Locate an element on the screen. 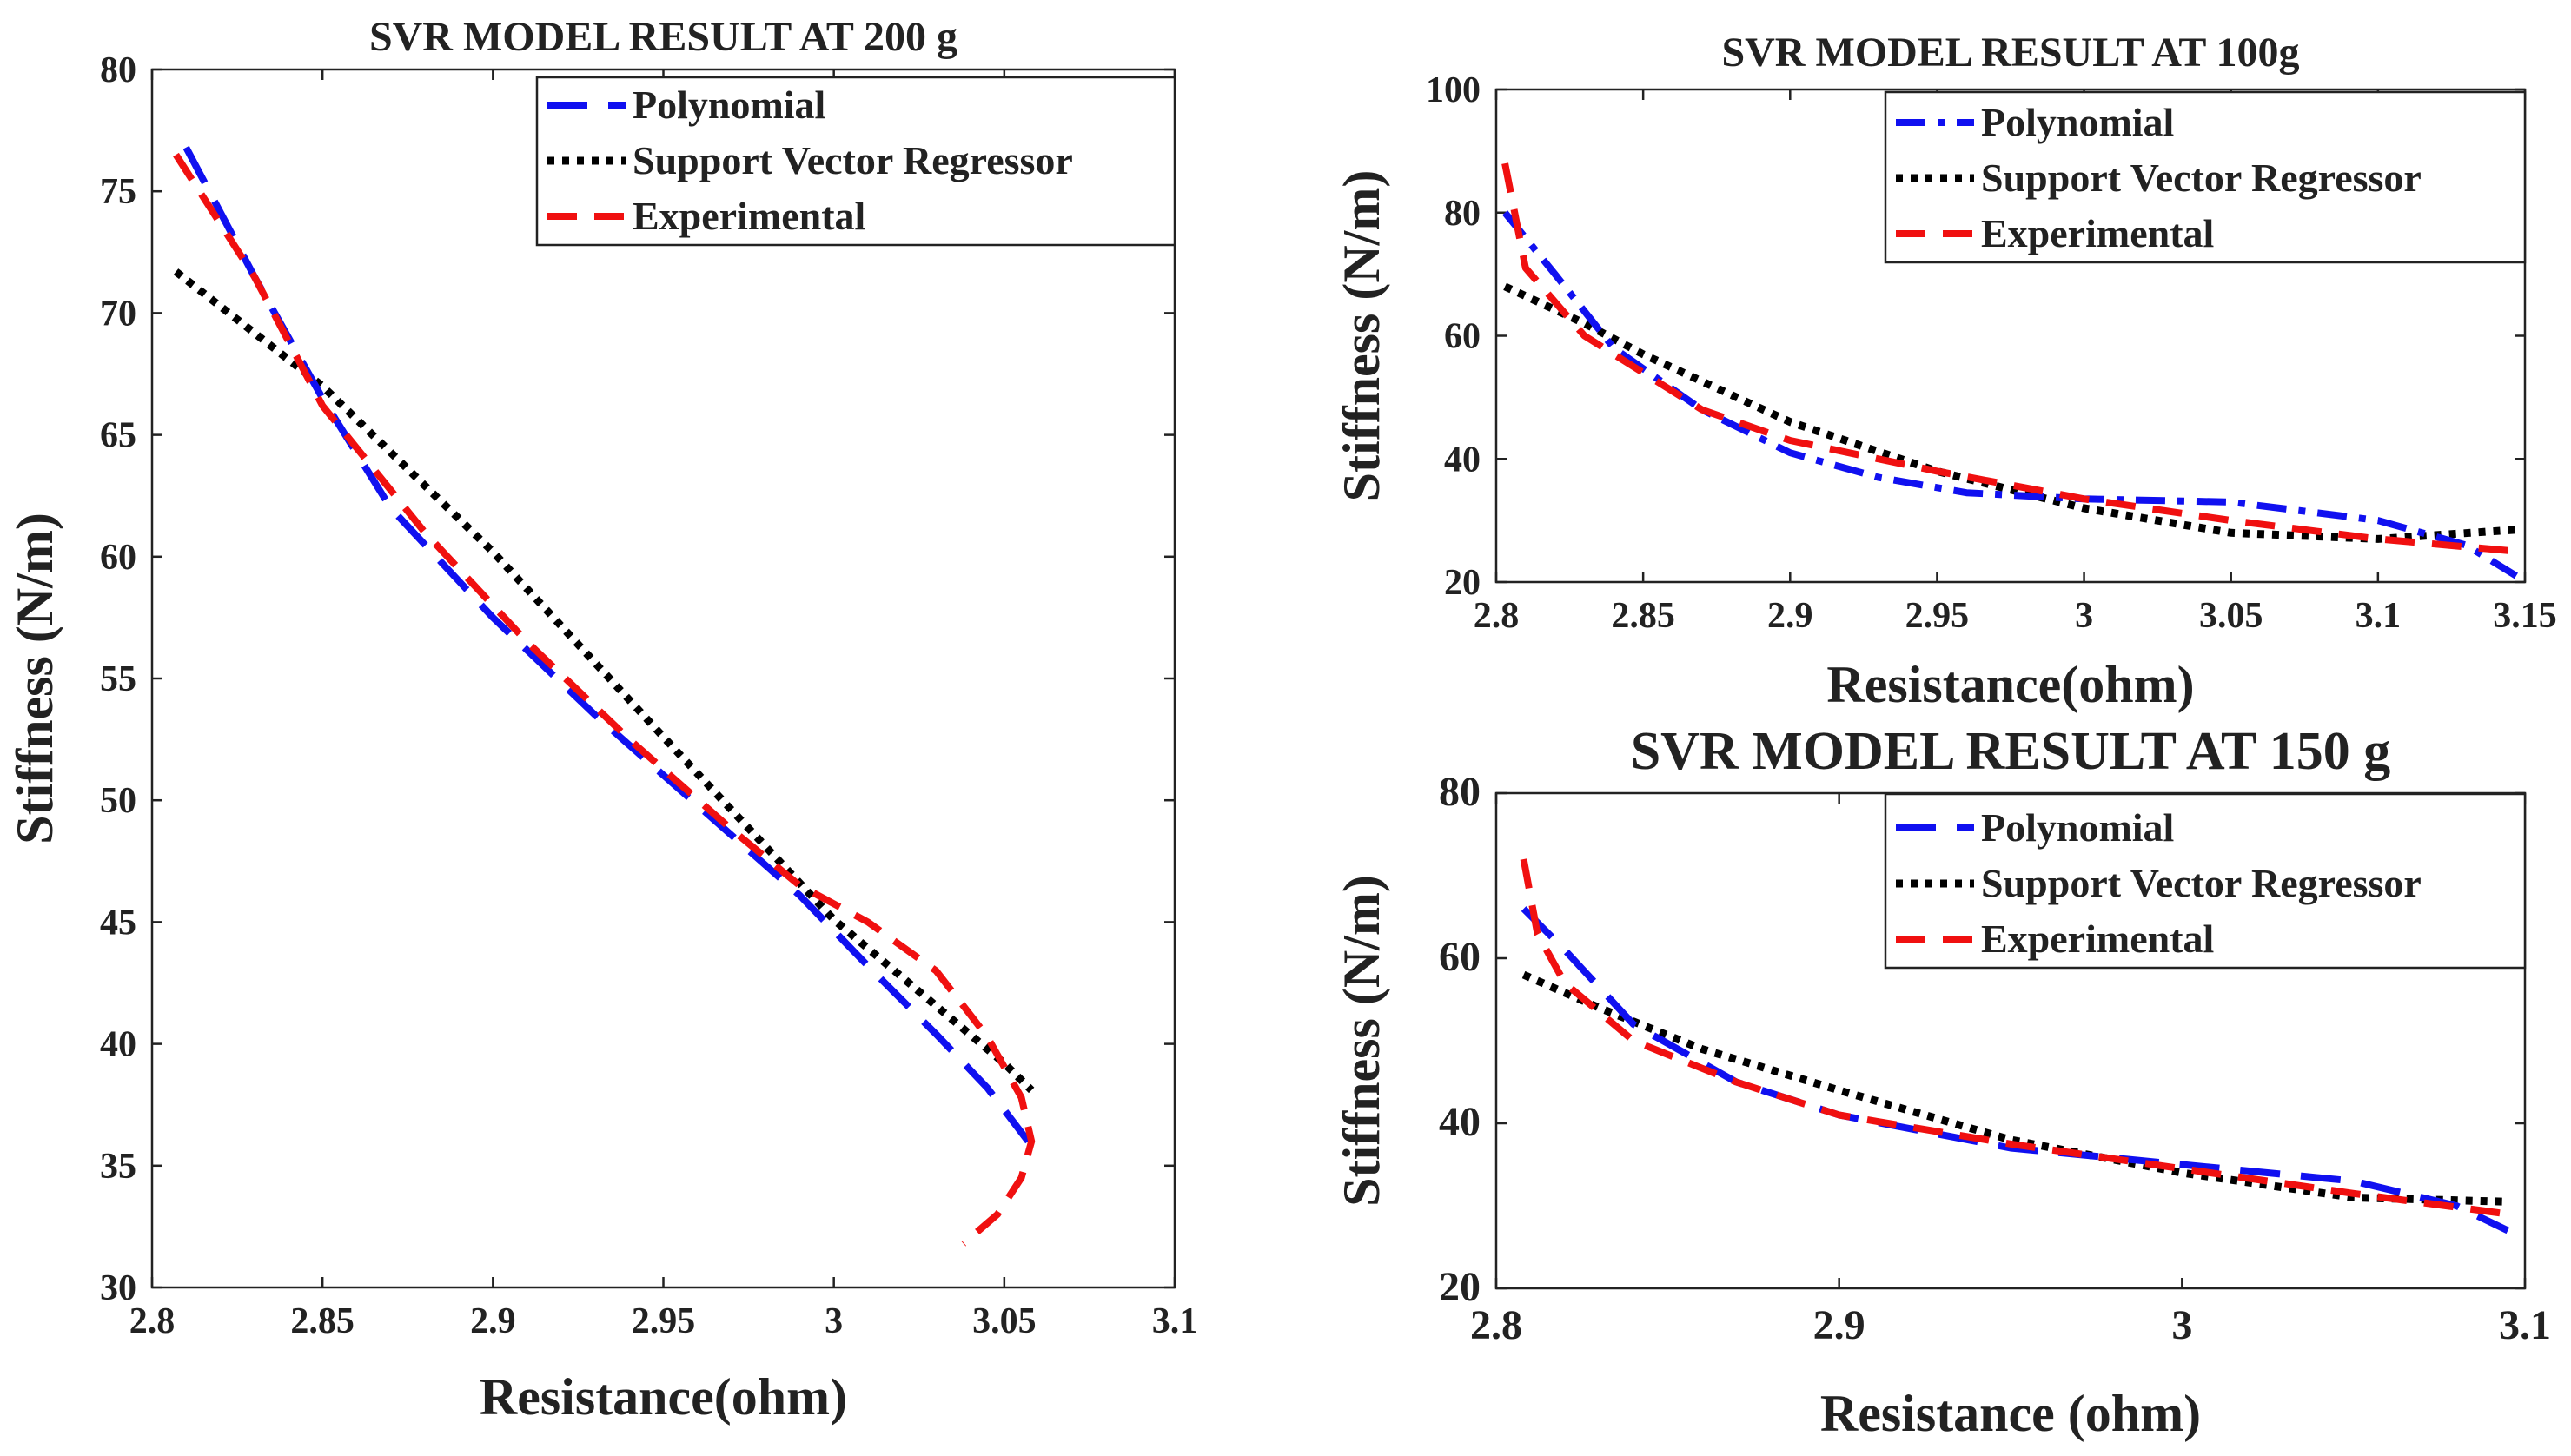 The height and width of the screenshot is (1456, 2571). y-tick-label: 65 is located at coordinates (118, 436).